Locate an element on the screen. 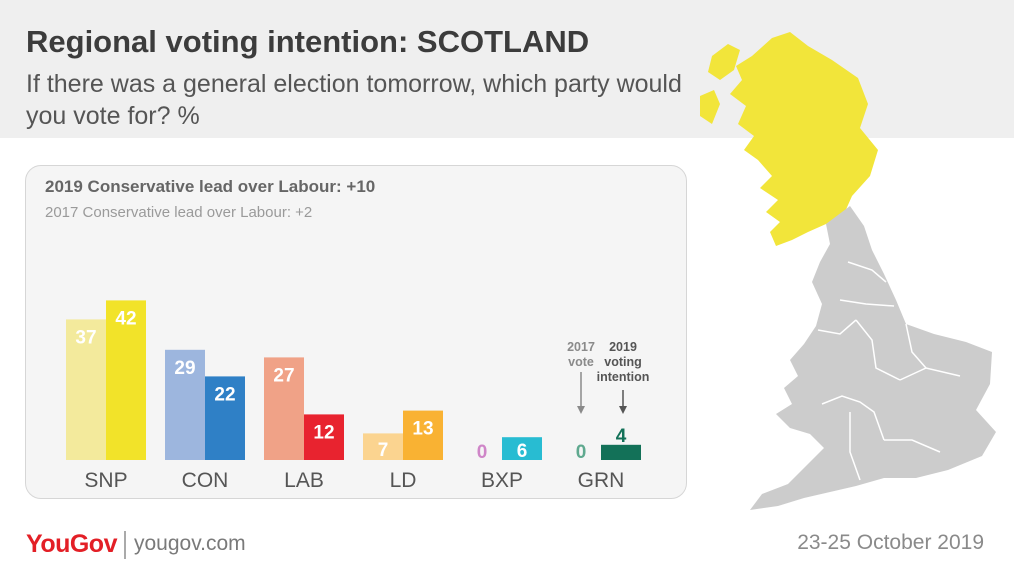 This screenshot has width=1014, height=574. category-label-grn: GRN is located at coordinates (601, 480).